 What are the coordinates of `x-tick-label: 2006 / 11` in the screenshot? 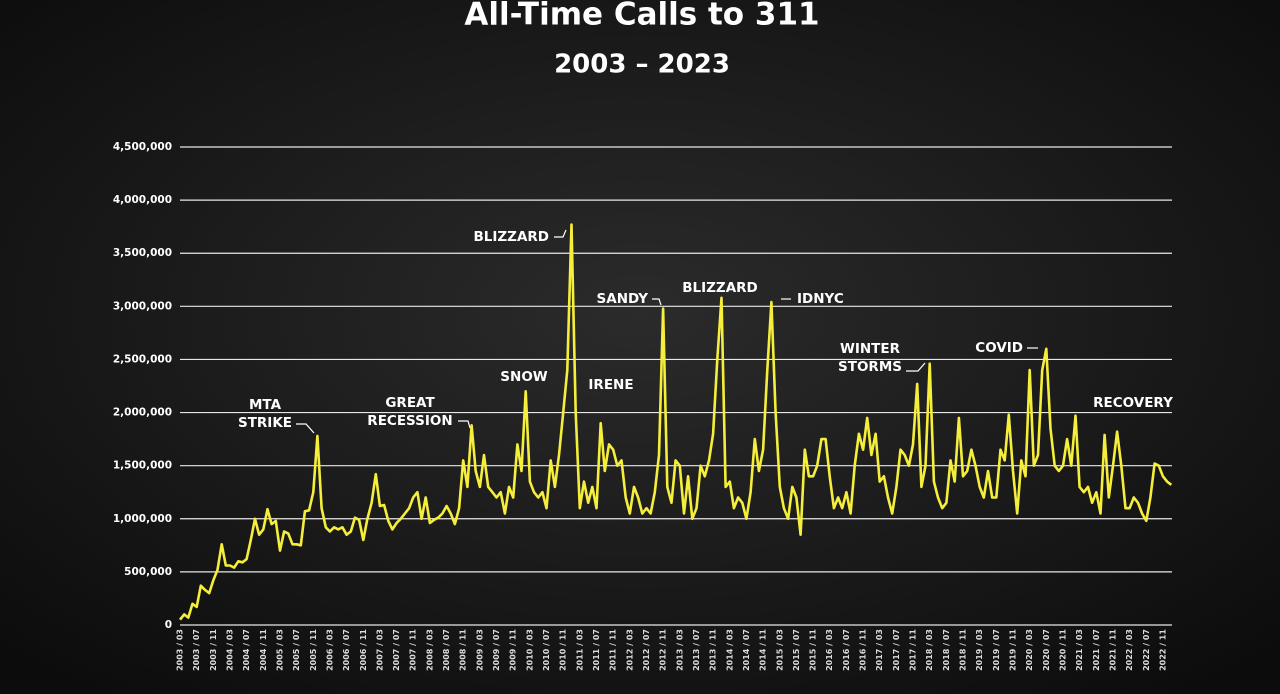 It's located at (363, 650).